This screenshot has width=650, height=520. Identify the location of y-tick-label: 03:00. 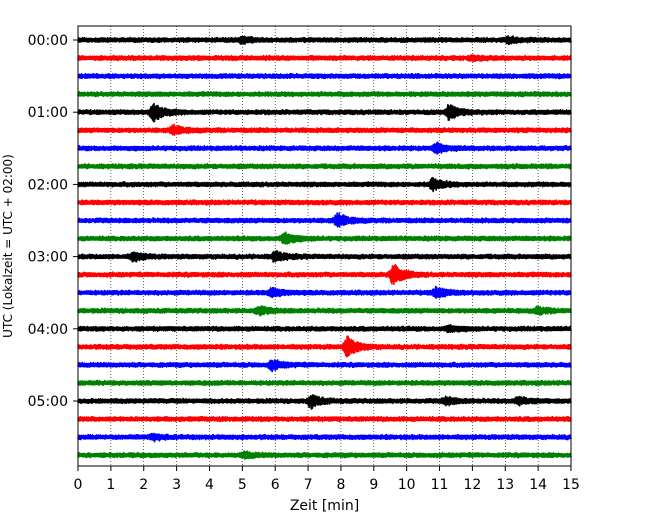
(48, 258).